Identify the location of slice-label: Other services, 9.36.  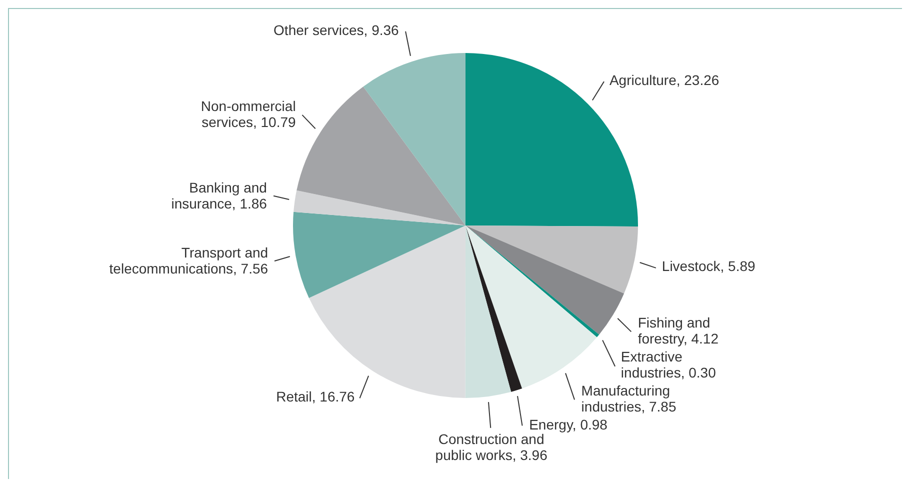
(337, 30).